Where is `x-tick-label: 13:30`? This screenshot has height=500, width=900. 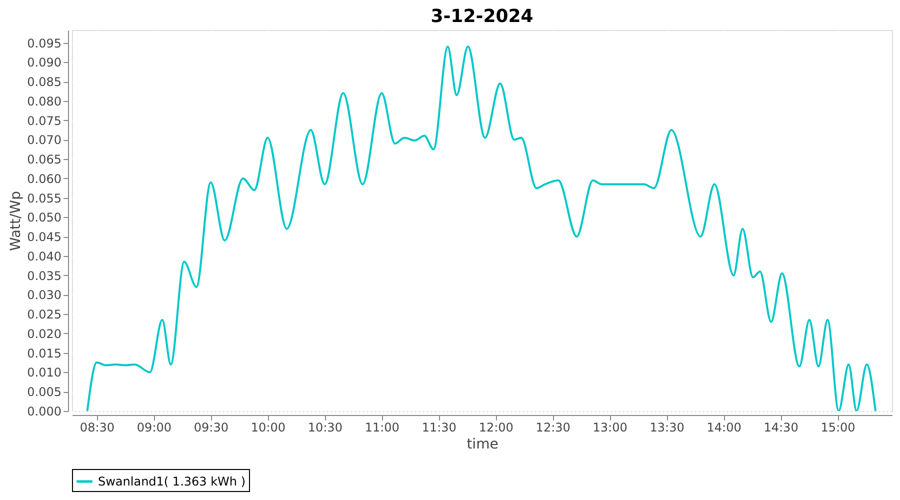
x-tick-label: 13:30 is located at coordinates (667, 427).